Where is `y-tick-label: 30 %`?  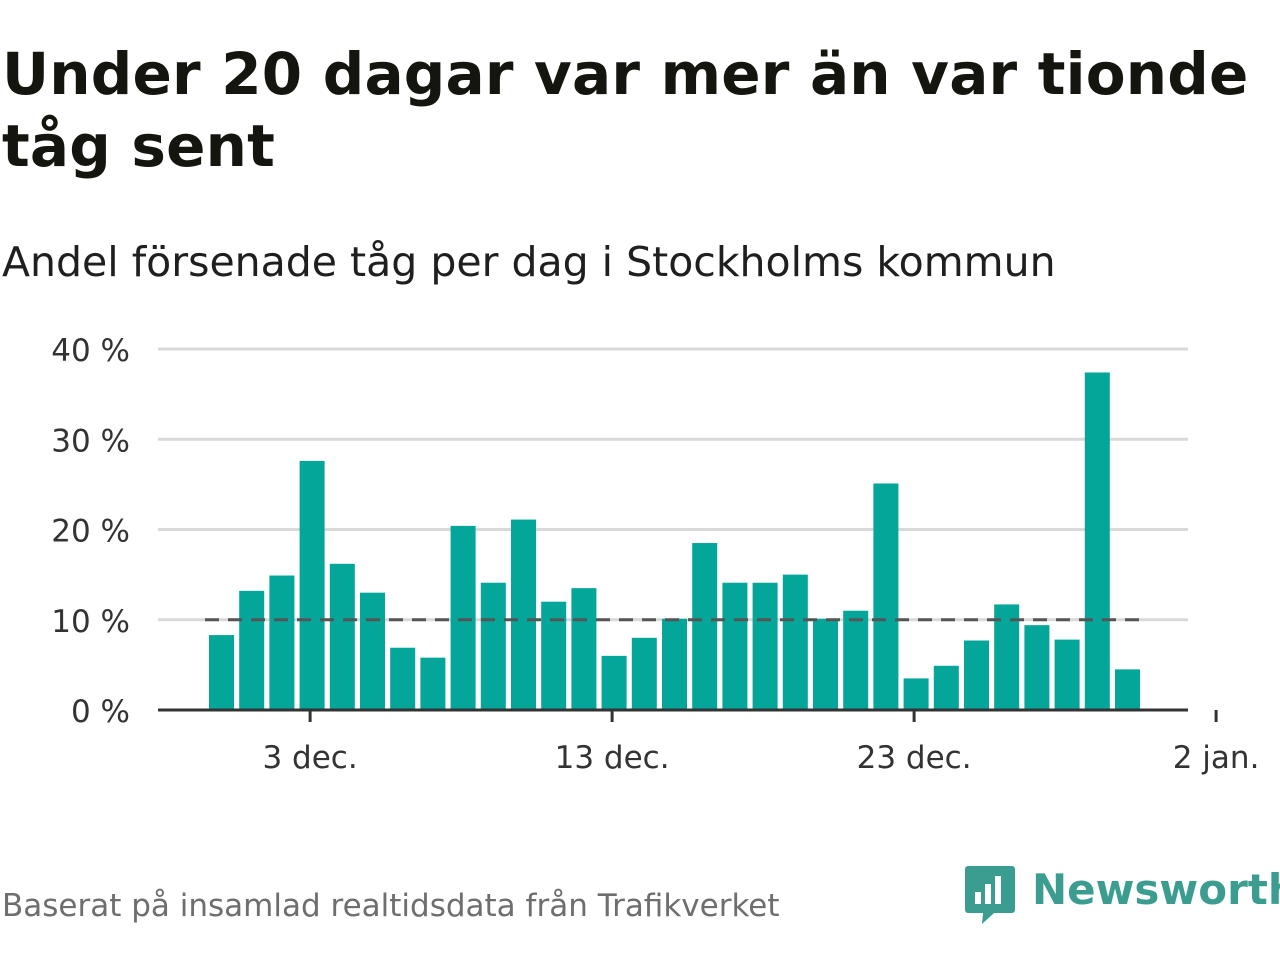
y-tick-label: 30 % is located at coordinates (90, 441).